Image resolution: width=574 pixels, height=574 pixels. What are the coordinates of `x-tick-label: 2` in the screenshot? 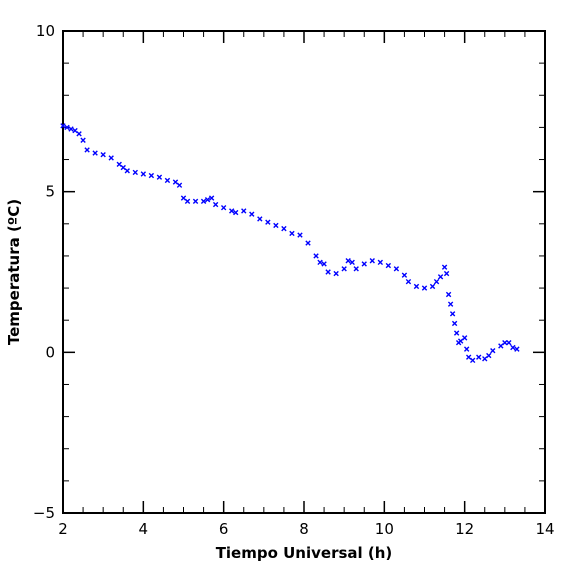 It's located at (63, 529).